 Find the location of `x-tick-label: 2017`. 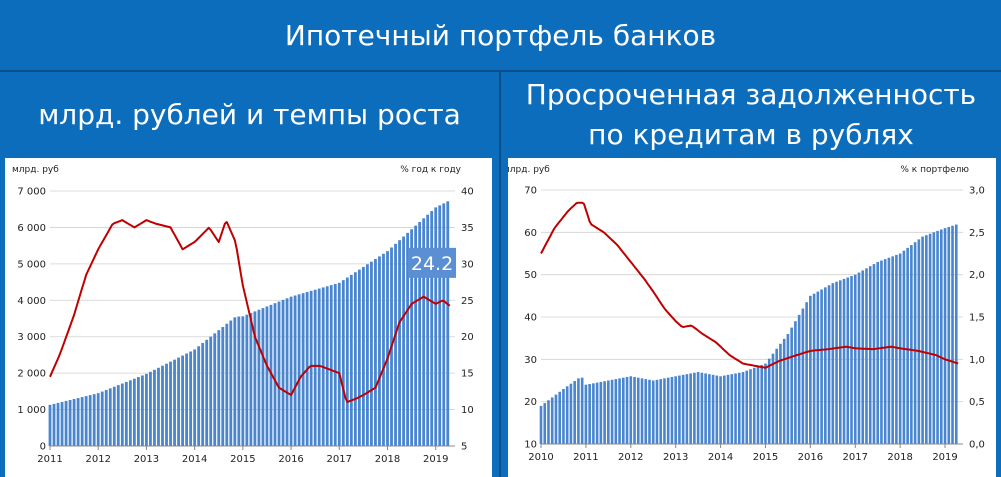

x-tick-label: 2017 is located at coordinates (855, 457).